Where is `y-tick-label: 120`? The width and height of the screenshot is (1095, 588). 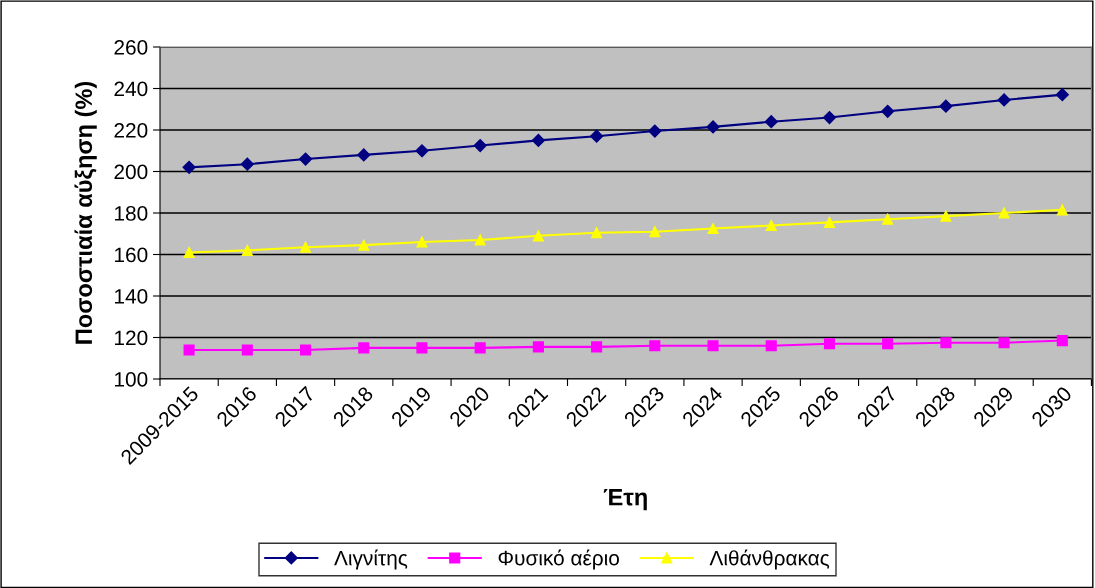 y-tick-label: 120 is located at coordinates (131, 338).